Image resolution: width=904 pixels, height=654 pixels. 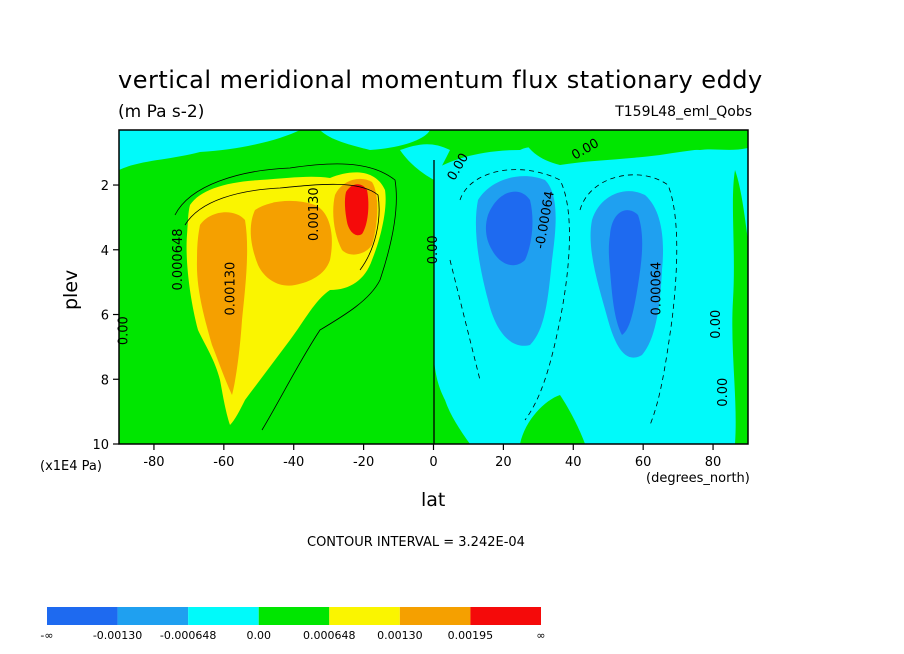 What do you see at coordinates (740, 307) in the screenshot?
I see `field-positive-low-right-edge` at bounding box center [740, 307].